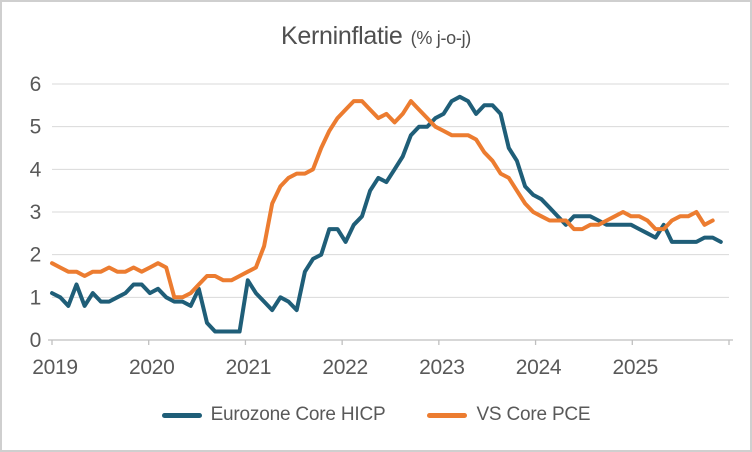 The height and width of the screenshot is (452, 752). I want to click on y-axis-label: 3, so click(35, 212).